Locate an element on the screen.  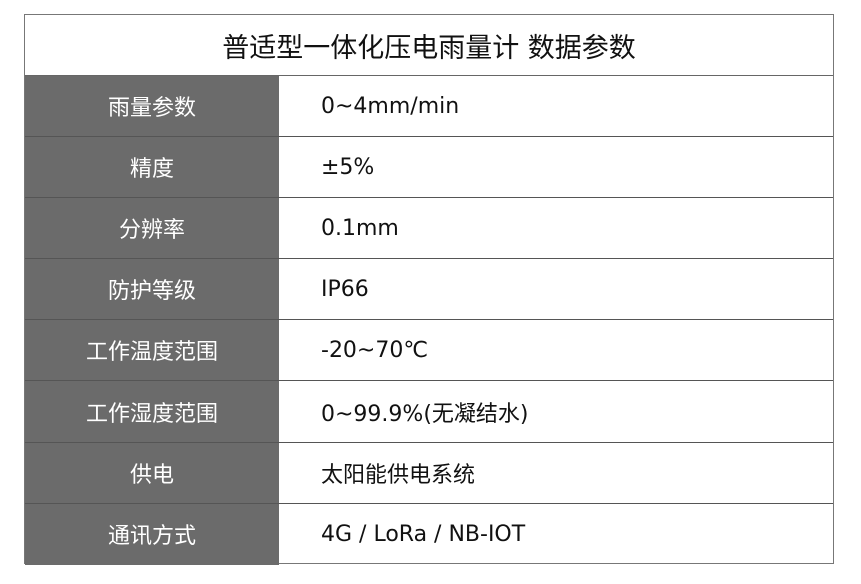
param-value: 4G / LoRa / NB-IOT is located at coordinates (423, 534).